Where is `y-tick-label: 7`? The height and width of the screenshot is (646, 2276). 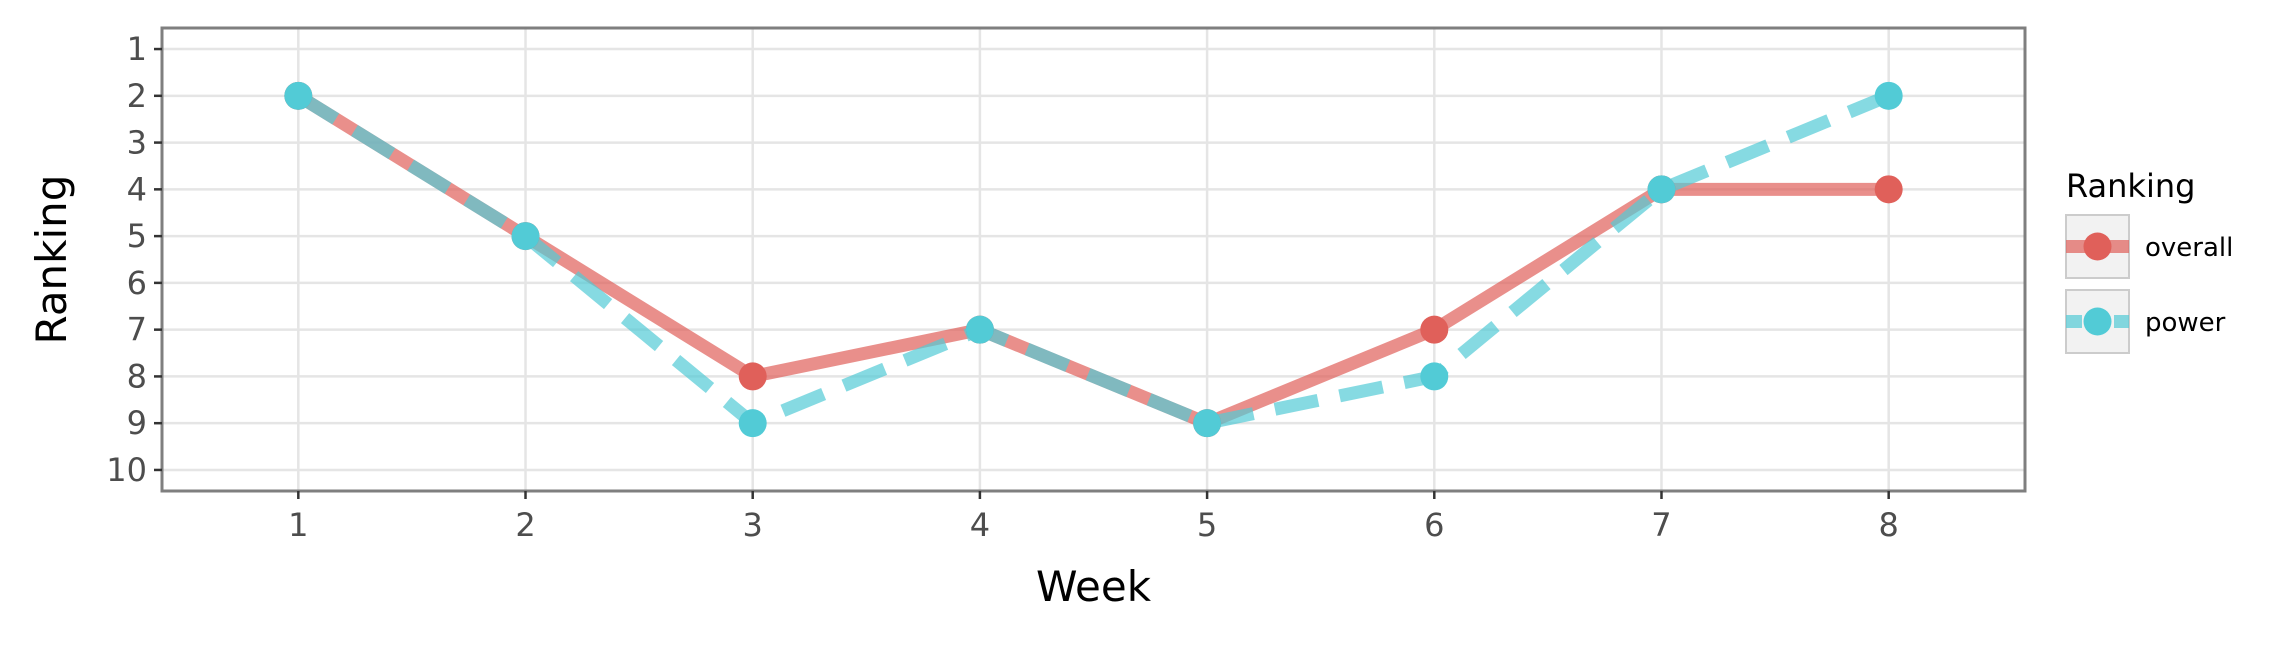 y-tick-label: 7 is located at coordinates (137, 330).